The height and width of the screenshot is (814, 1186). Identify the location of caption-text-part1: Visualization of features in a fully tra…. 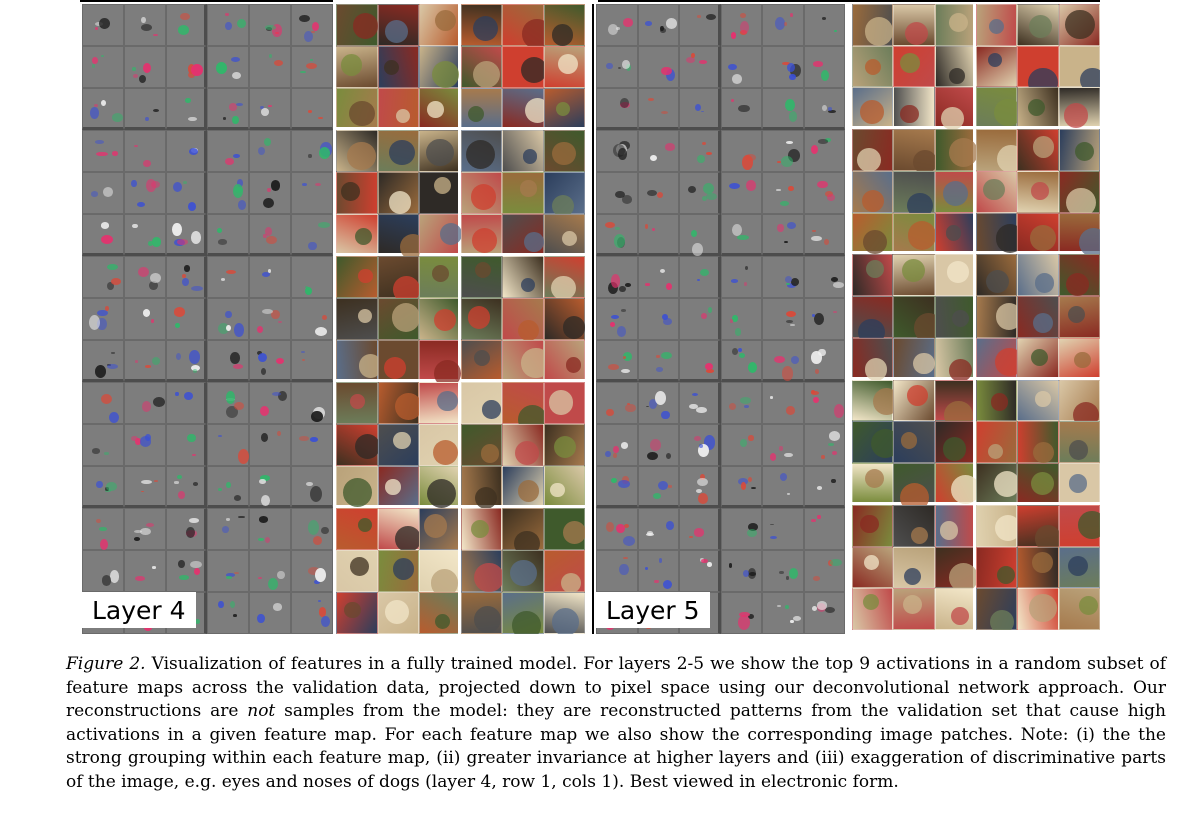
(616, 688).